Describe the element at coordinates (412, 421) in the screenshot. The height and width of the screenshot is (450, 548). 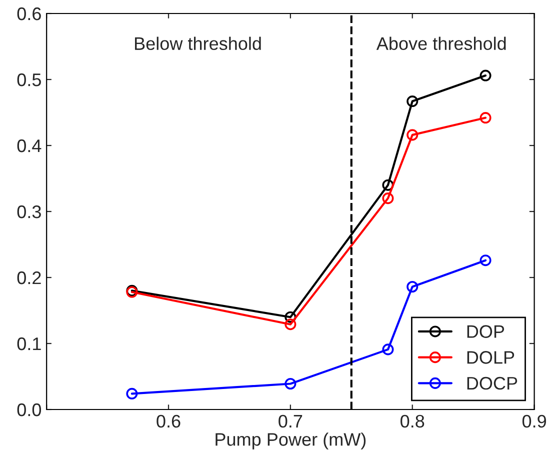
I see `x-tick-label: 0.8` at that location.